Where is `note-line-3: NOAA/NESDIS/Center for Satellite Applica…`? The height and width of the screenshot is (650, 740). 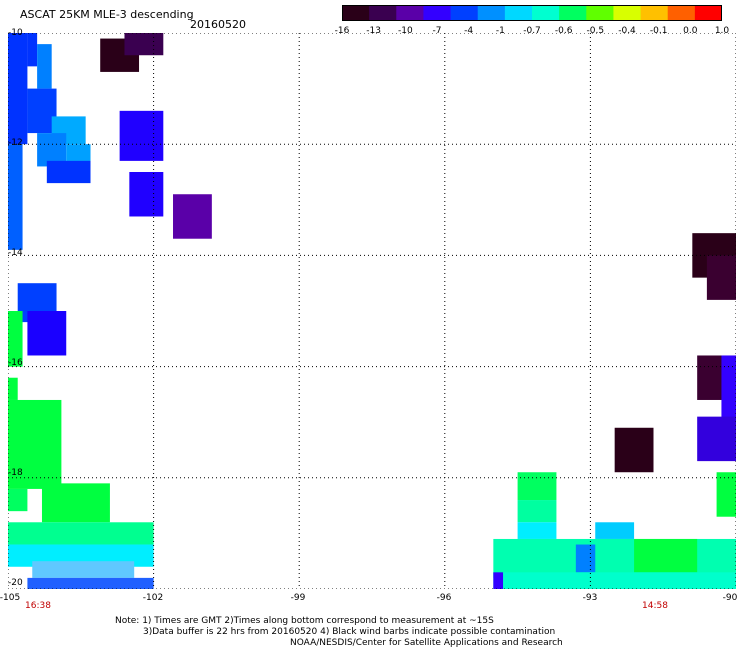 note-line-3: NOAA/NESDIS/Center for Satellite Applica… is located at coordinates (426, 643).